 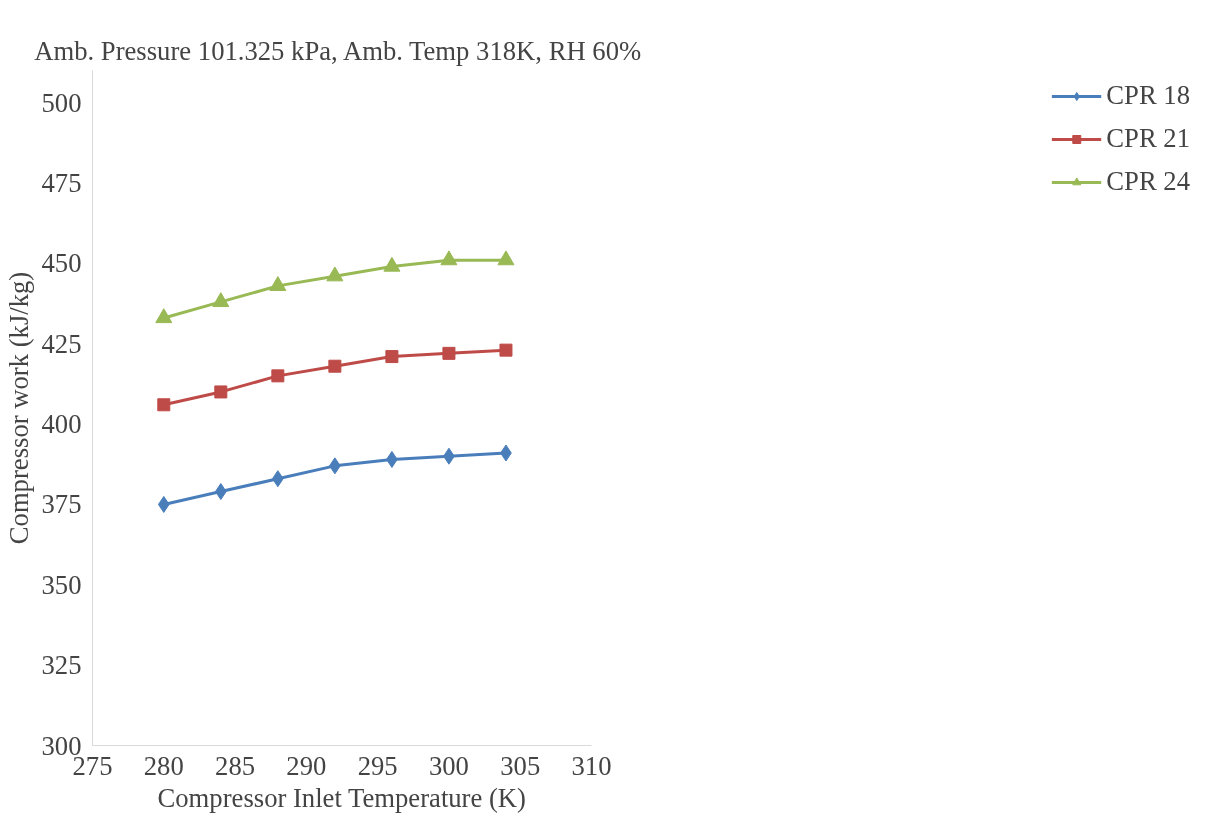 What do you see at coordinates (377, 765) in the screenshot?
I see `x-tick-label: 295` at bounding box center [377, 765].